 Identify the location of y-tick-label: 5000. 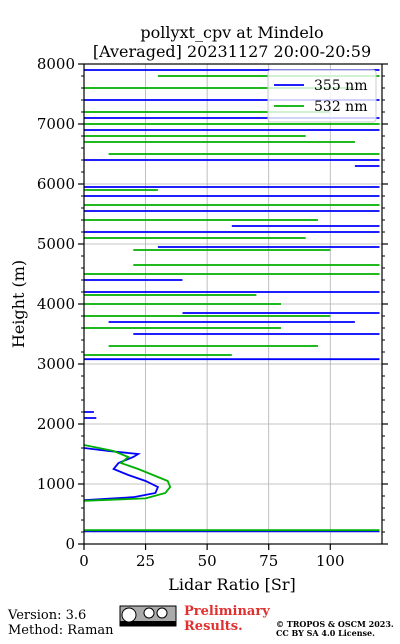
(56, 244).